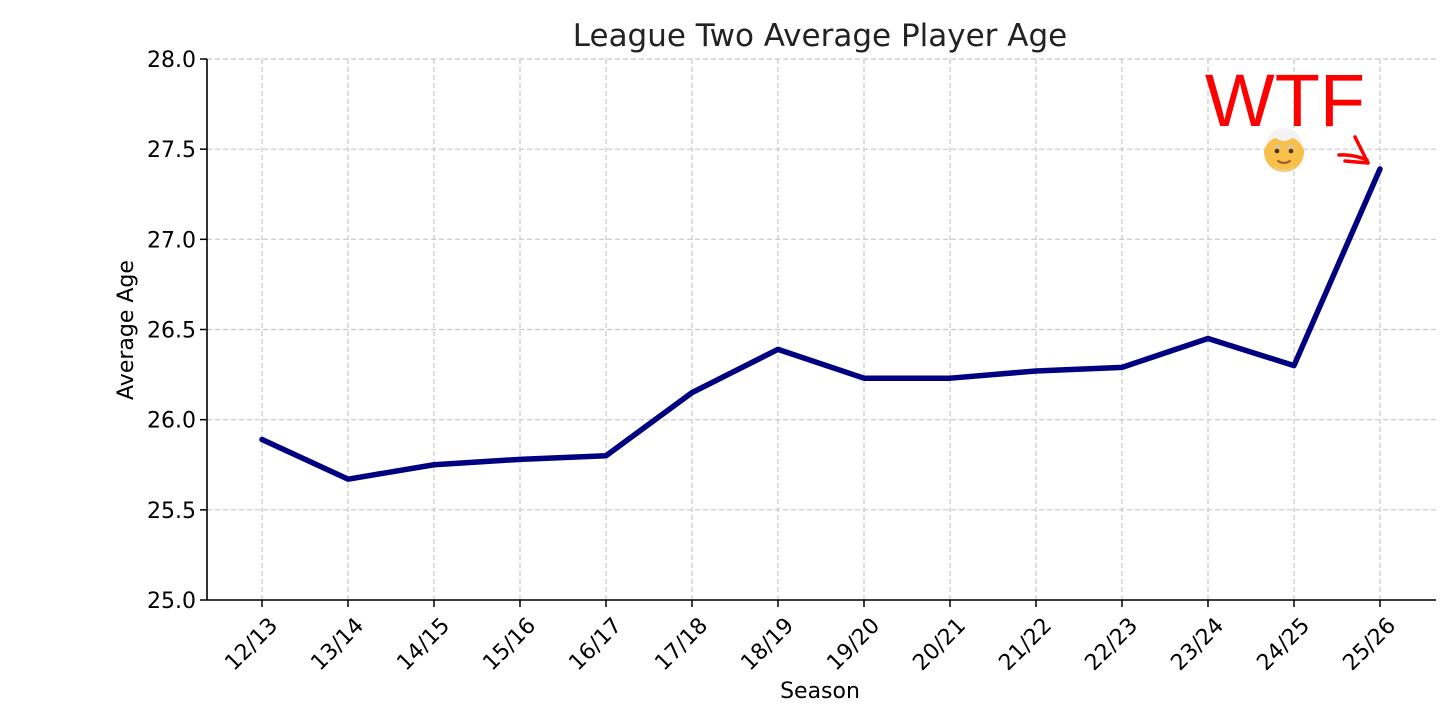 This screenshot has height=728, width=1456. I want to click on annotation-arrow, so click(1353, 150).